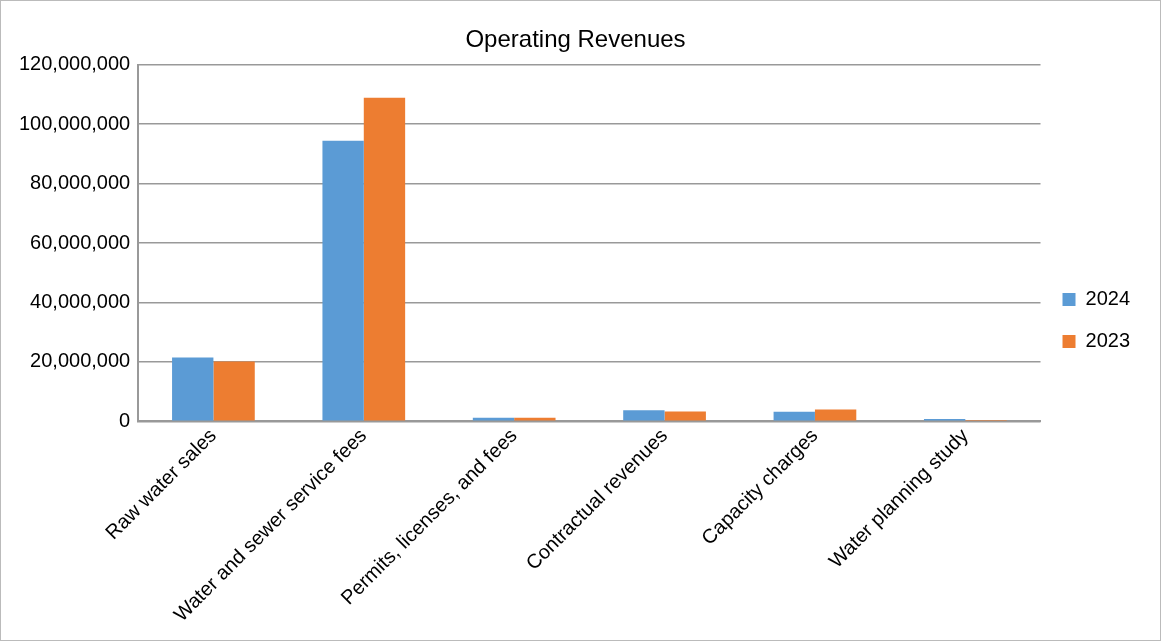 The height and width of the screenshot is (641, 1161). I want to click on legend-label: 2024, so click(1108, 298).